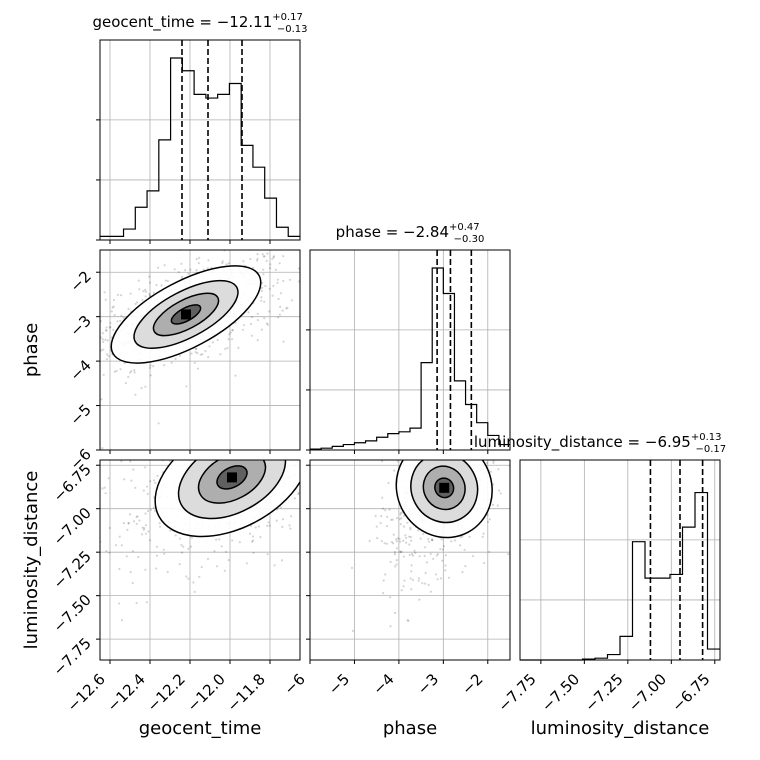  Describe the element at coordinates (711, 449) in the screenshot. I see `title-lower-error: −0.17` at that location.